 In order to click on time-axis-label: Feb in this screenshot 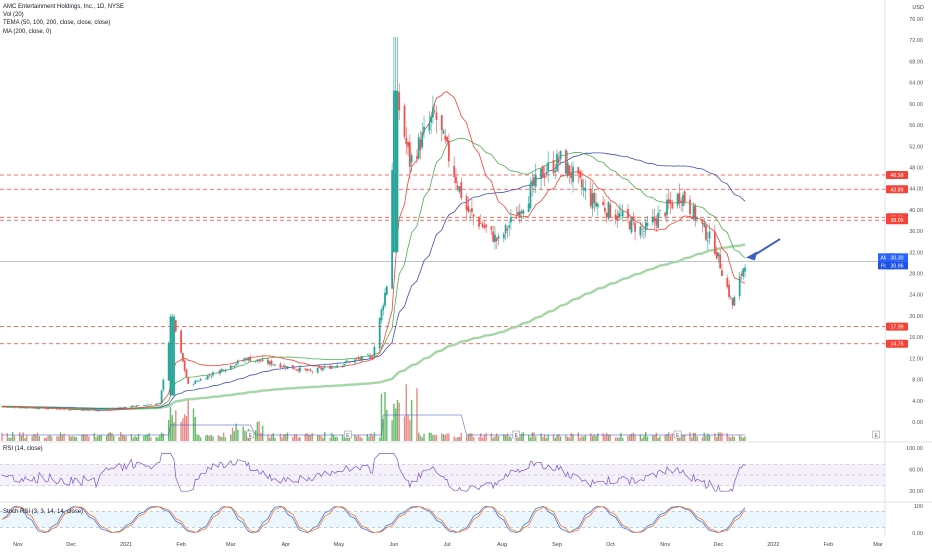, I will do `click(180, 545)`.